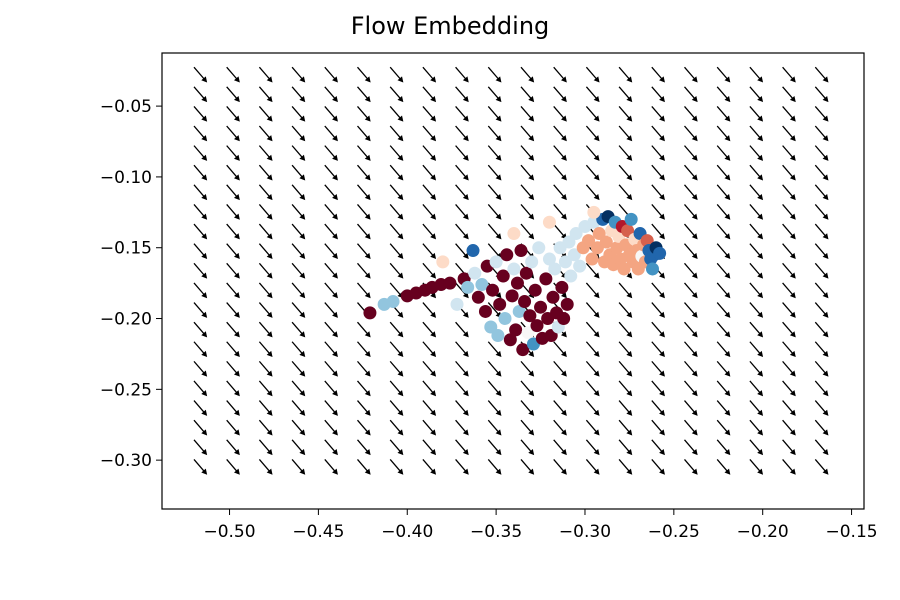  I want to click on y-tick-label: −0.30, so click(126, 461).